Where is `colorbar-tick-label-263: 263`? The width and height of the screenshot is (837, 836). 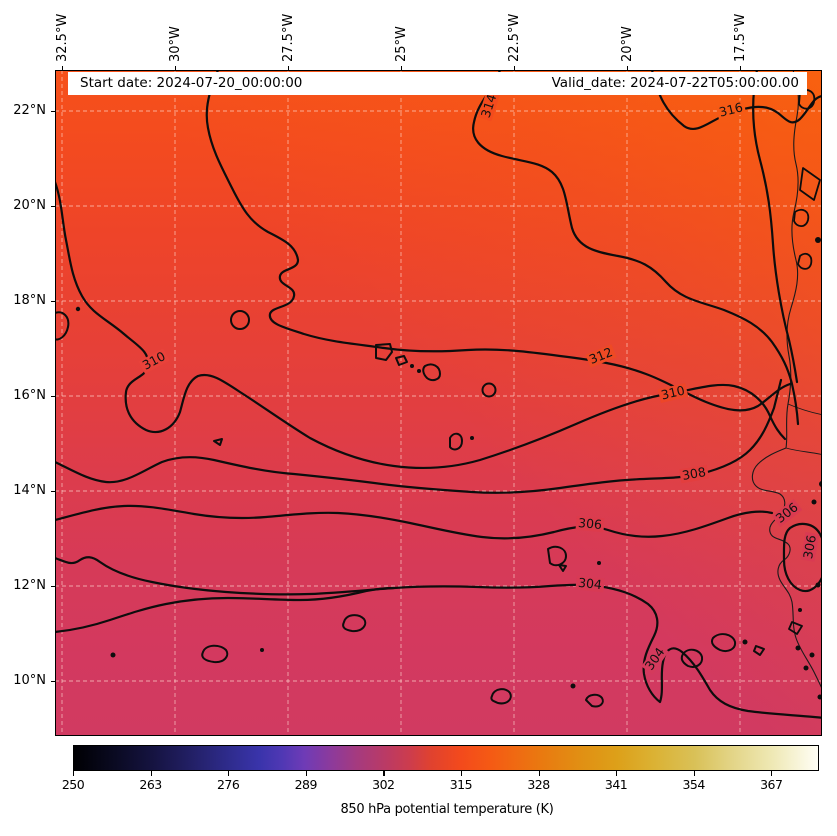
colorbar-tick-label-263: 263 is located at coordinates (150, 784).